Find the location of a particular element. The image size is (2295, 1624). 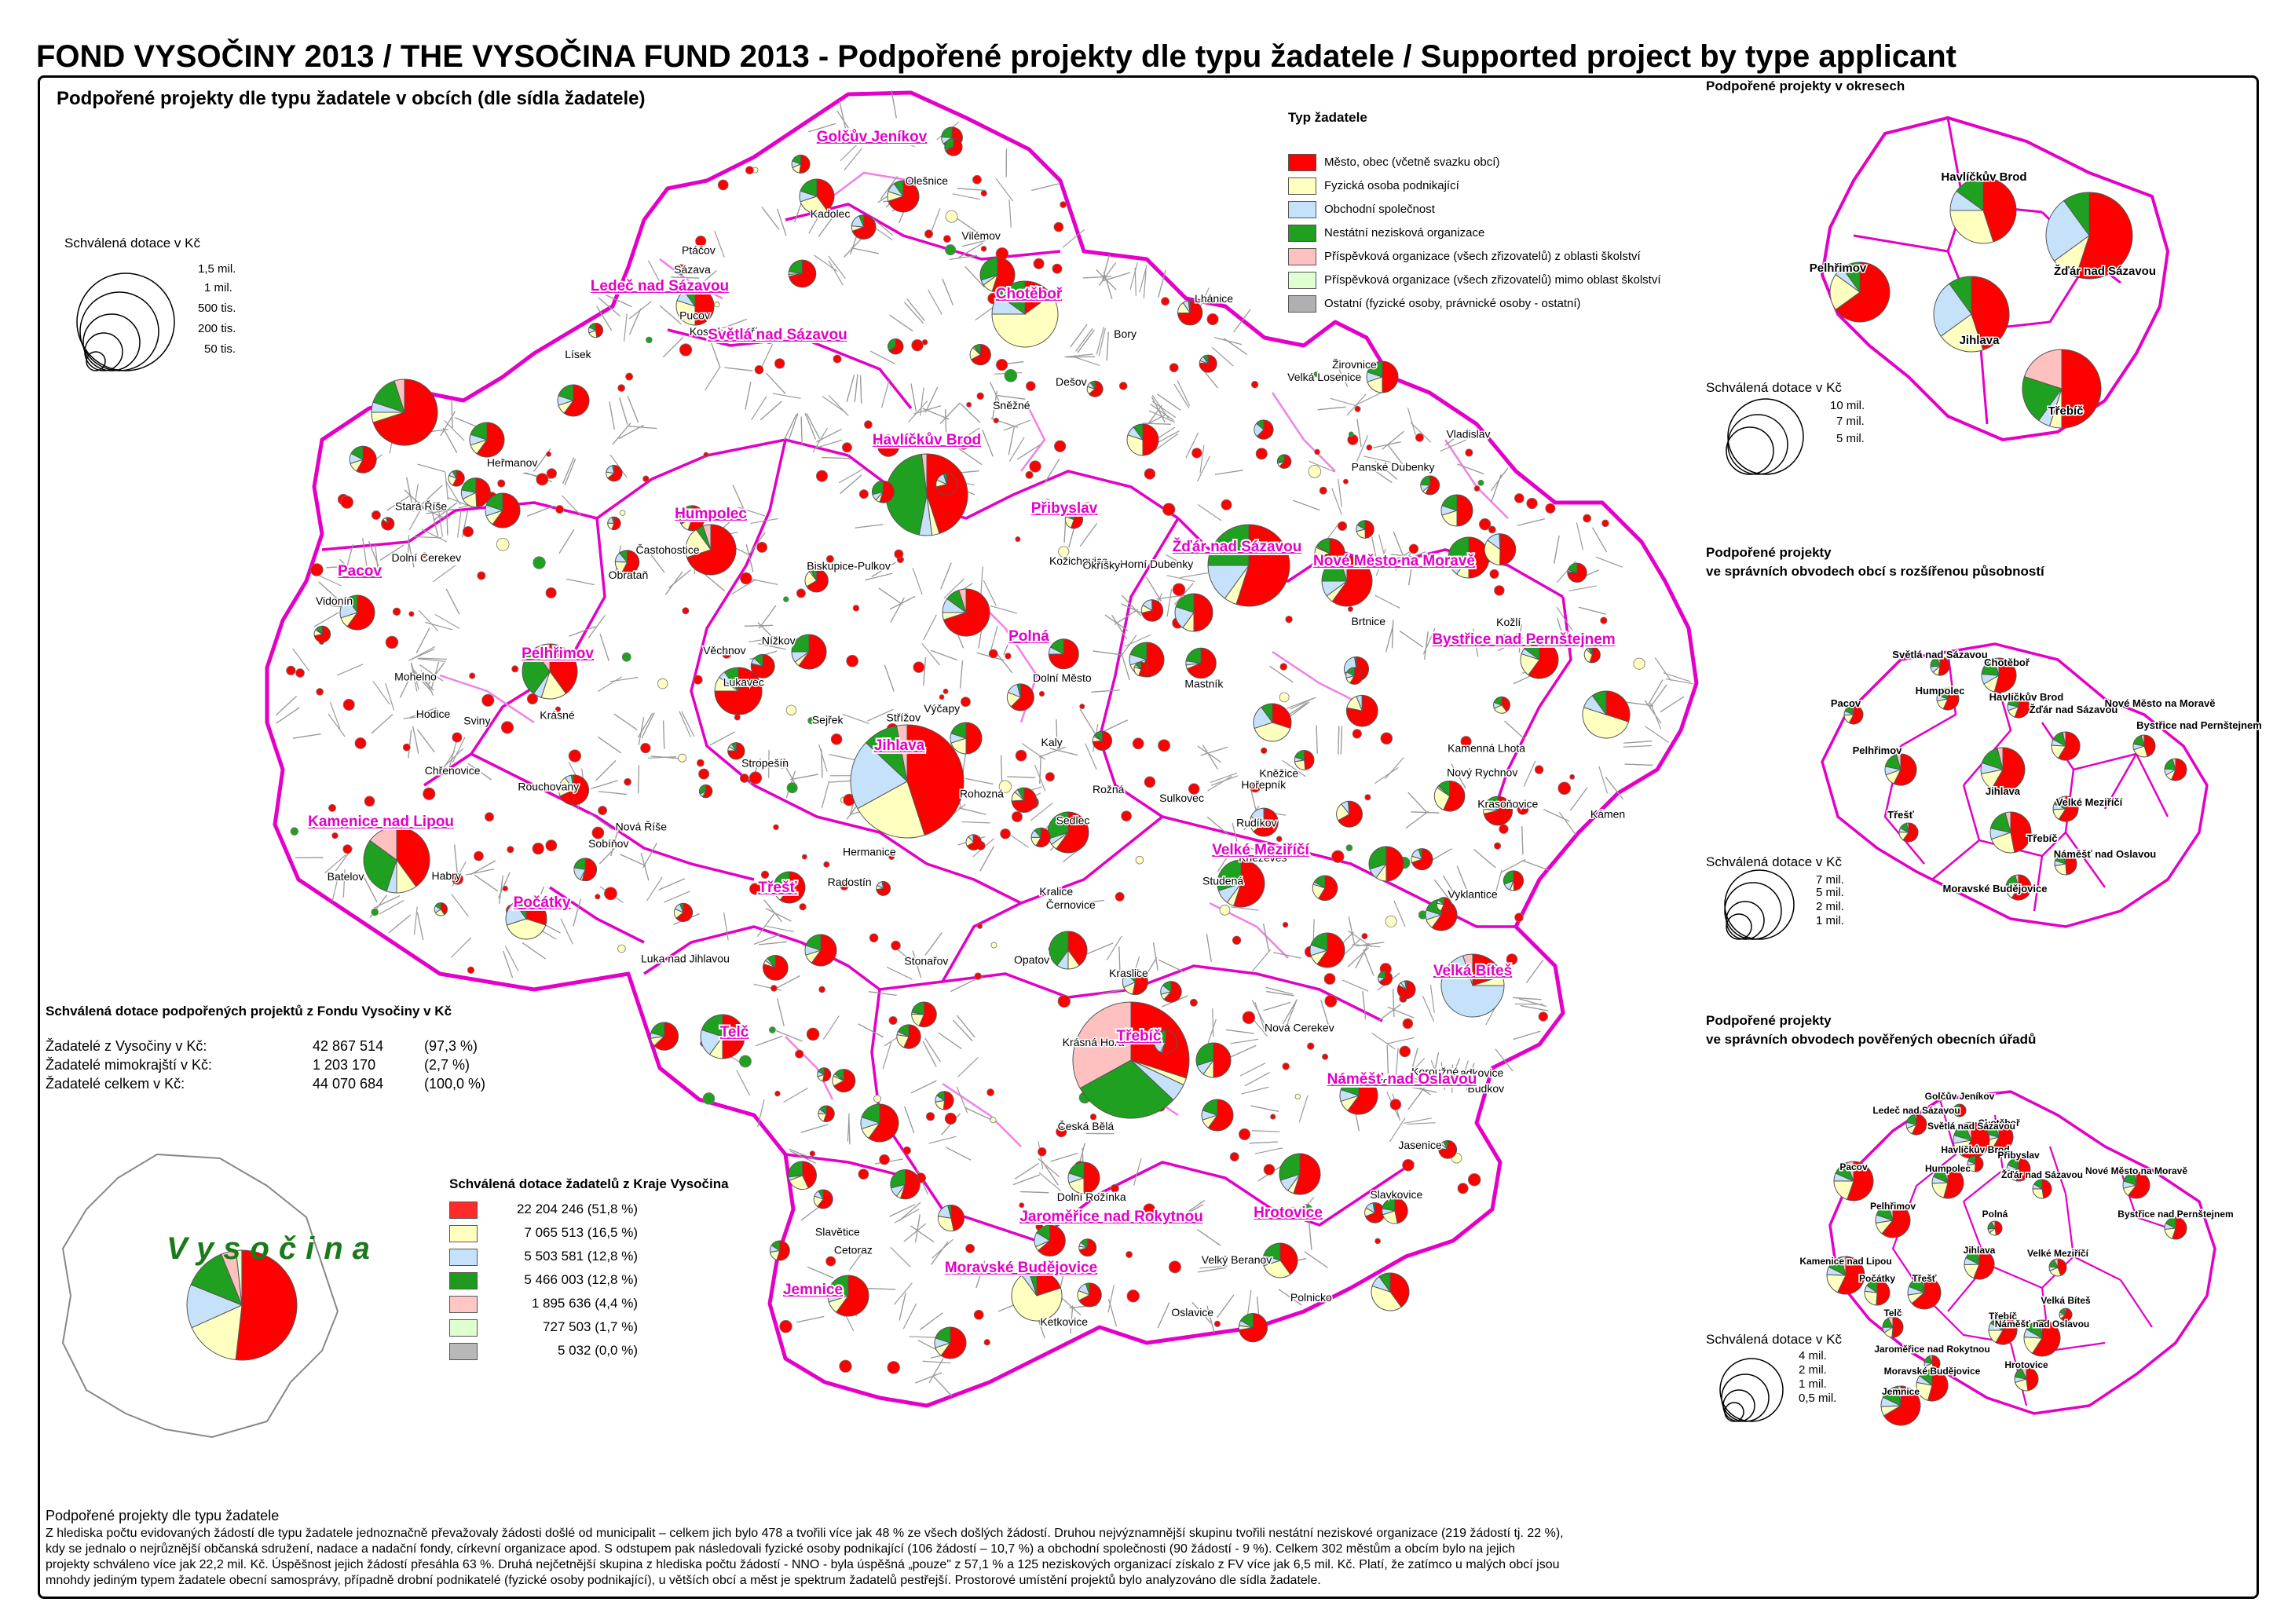

pou-label: Humpolec is located at coordinates (1948, 1168).